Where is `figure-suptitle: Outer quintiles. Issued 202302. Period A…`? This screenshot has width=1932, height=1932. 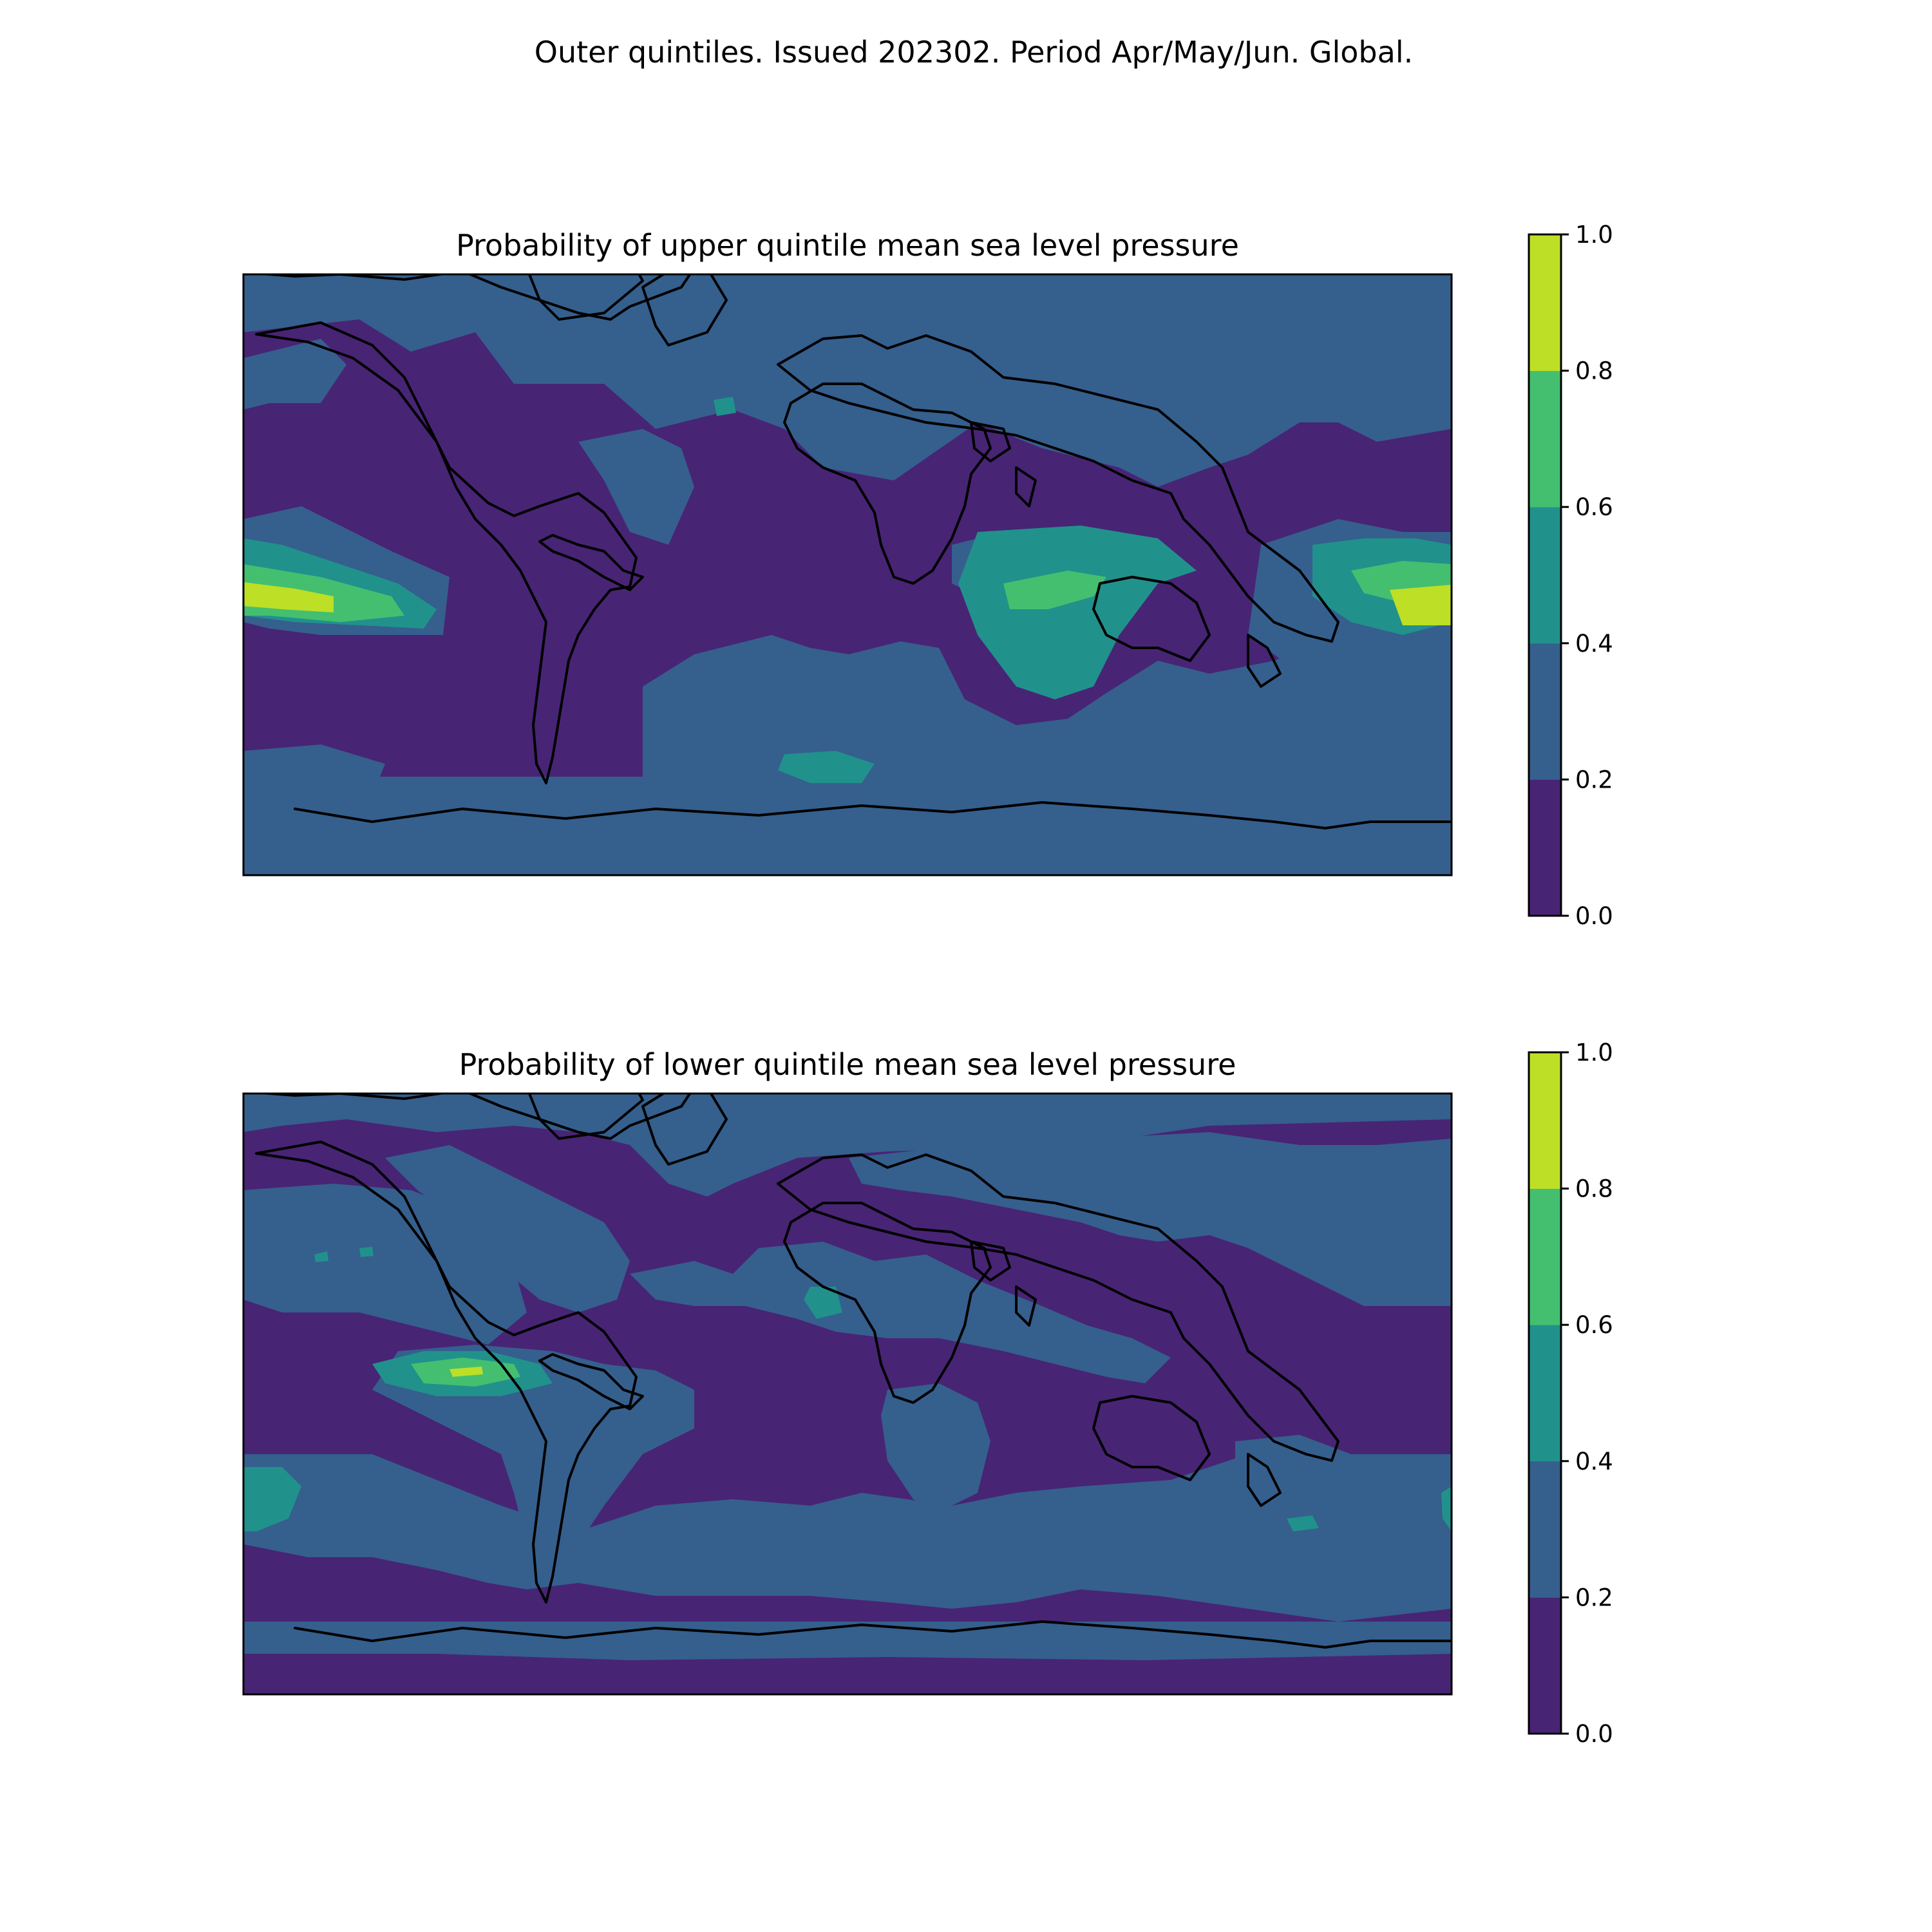
figure-suptitle: Outer quintiles. Issued 202302. Period A… is located at coordinates (974, 52).